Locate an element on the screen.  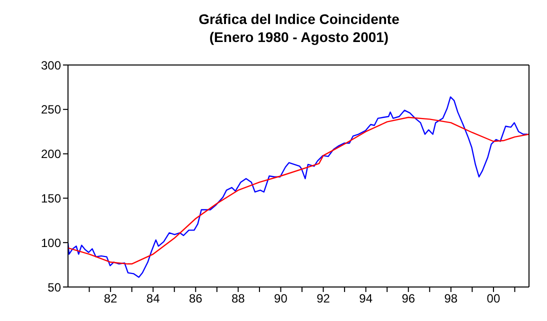
x-tick-label: 84 is located at coordinates (153, 299).